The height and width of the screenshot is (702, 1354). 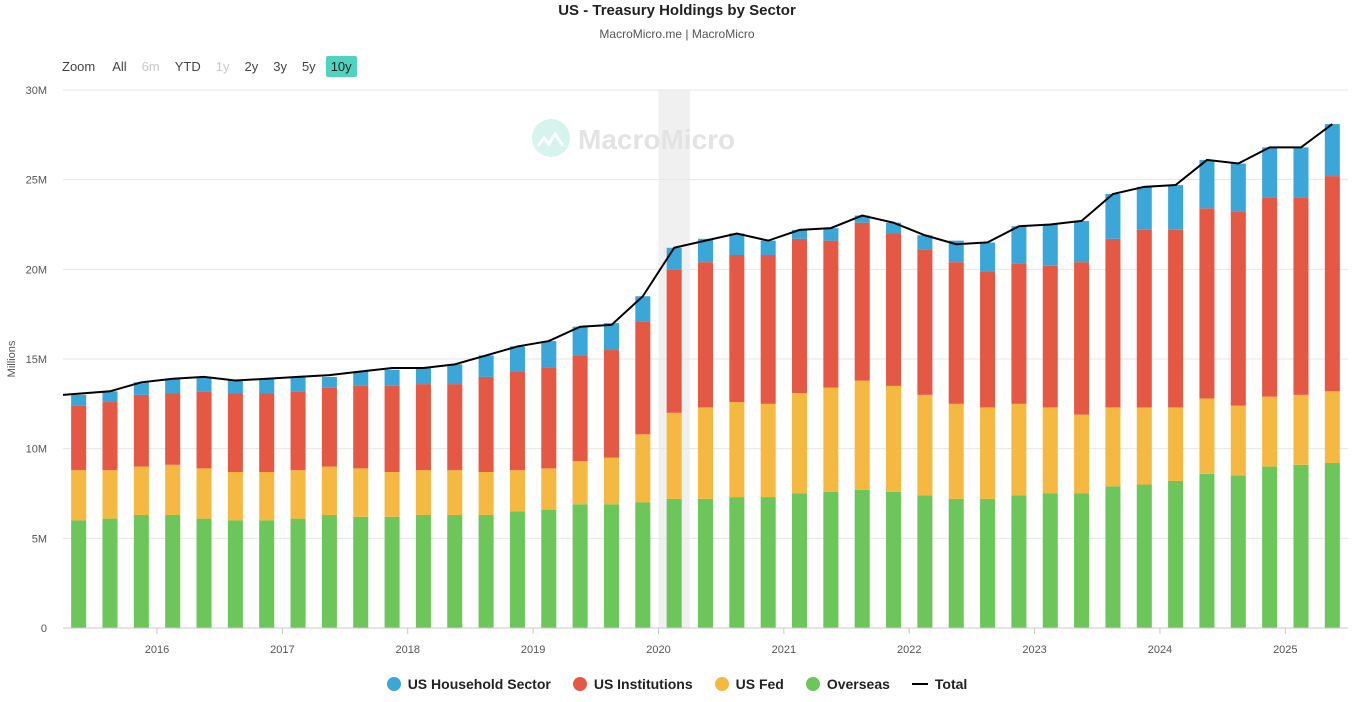 I want to click on y-tick-label: 25M, so click(x=36, y=181).